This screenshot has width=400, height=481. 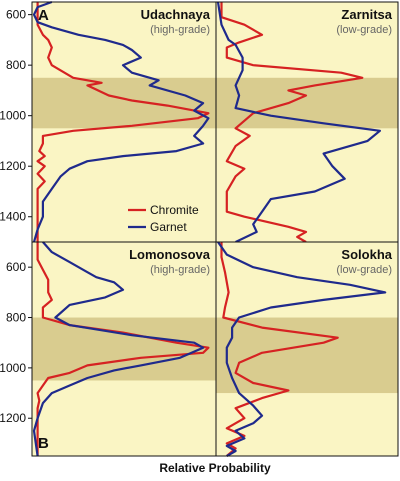 What do you see at coordinates (163, 218) in the screenshot?
I see `legend: Chromite Garnet` at bounding box center [163, 218].